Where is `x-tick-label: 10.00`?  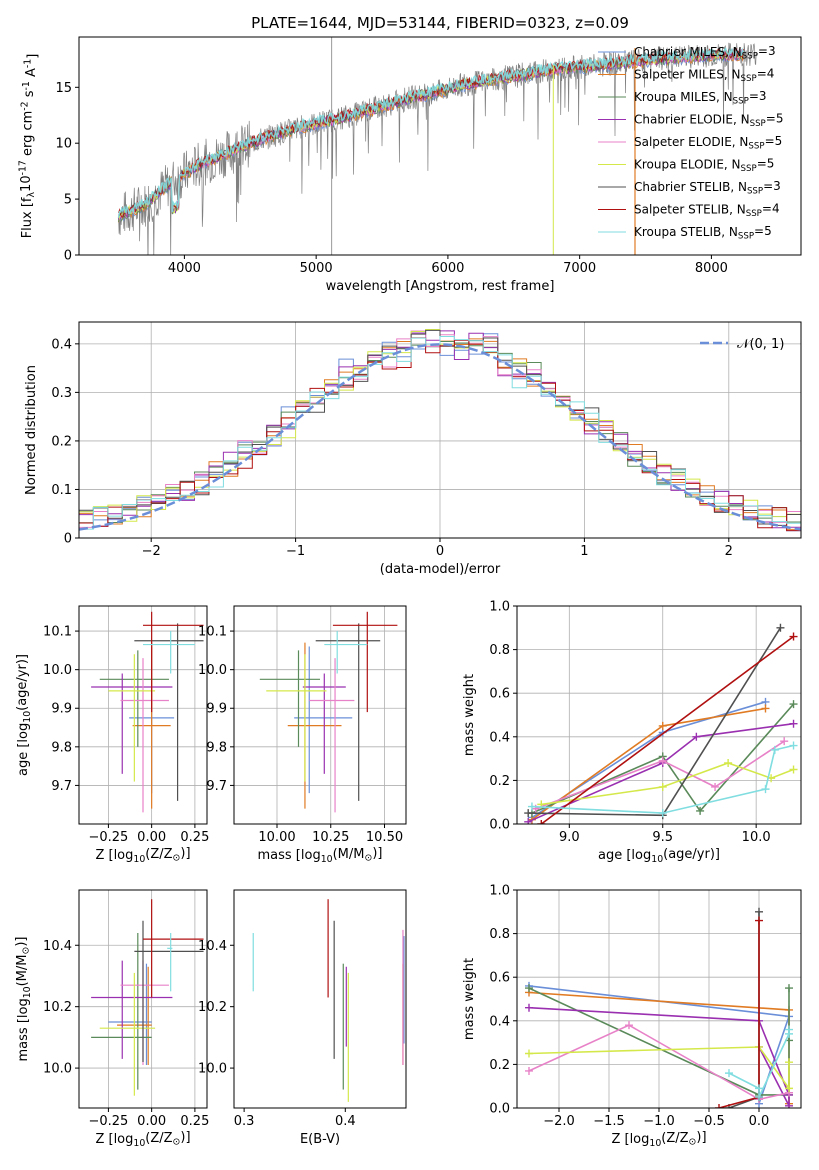
x-tick-label: 10.00 is located at coordinates (276, 837).